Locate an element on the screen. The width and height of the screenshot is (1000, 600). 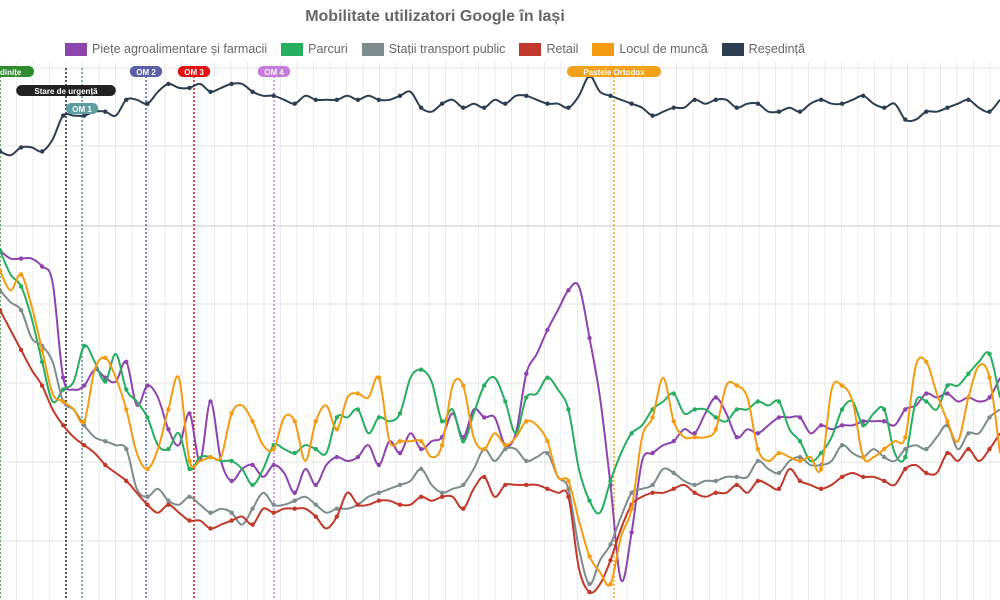
legend-label: Reședință is located at coordinates (776, 49).